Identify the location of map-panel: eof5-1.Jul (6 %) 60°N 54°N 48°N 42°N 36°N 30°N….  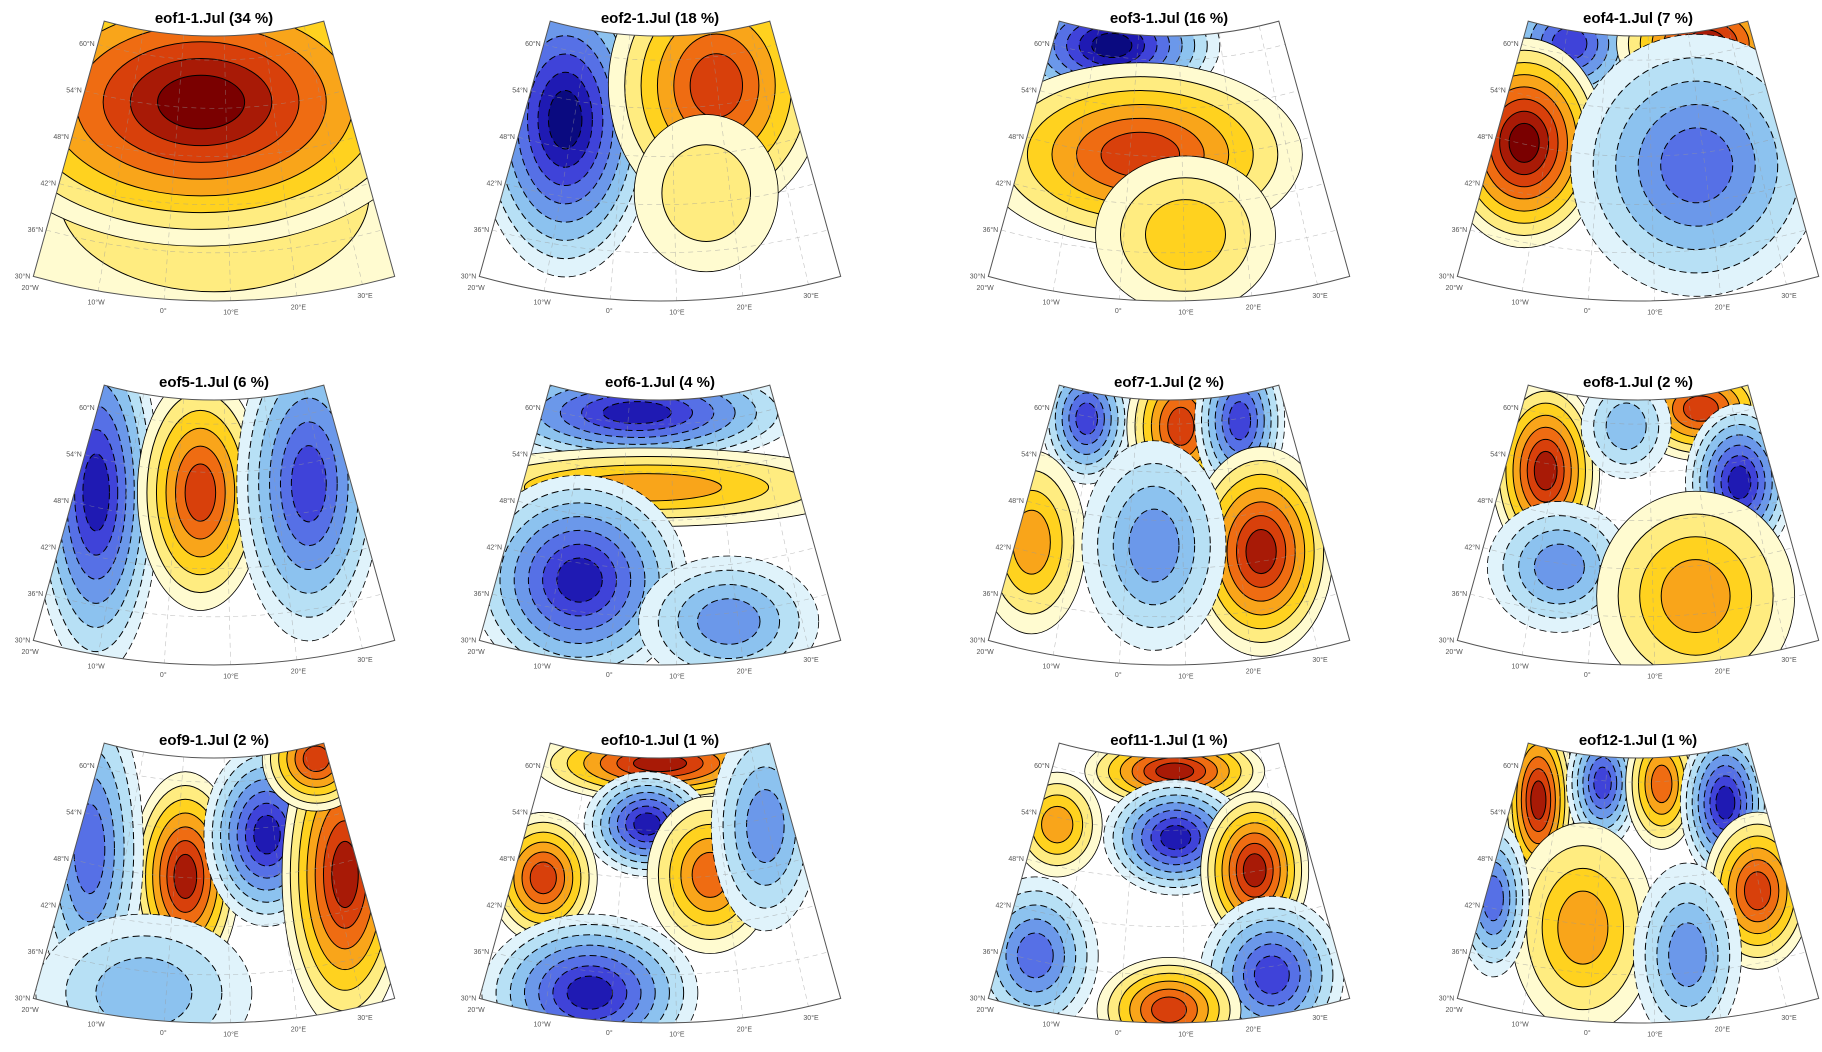
(205, 527).